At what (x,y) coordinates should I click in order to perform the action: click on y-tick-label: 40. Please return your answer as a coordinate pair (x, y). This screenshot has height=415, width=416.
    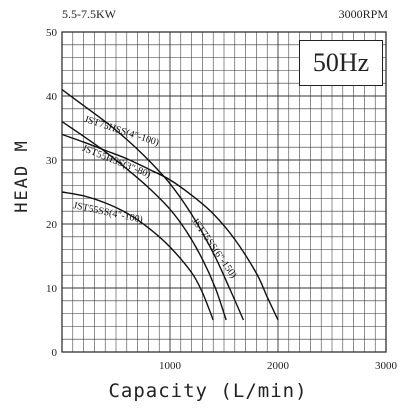
    Looking at the image, I should click on (52, 97).